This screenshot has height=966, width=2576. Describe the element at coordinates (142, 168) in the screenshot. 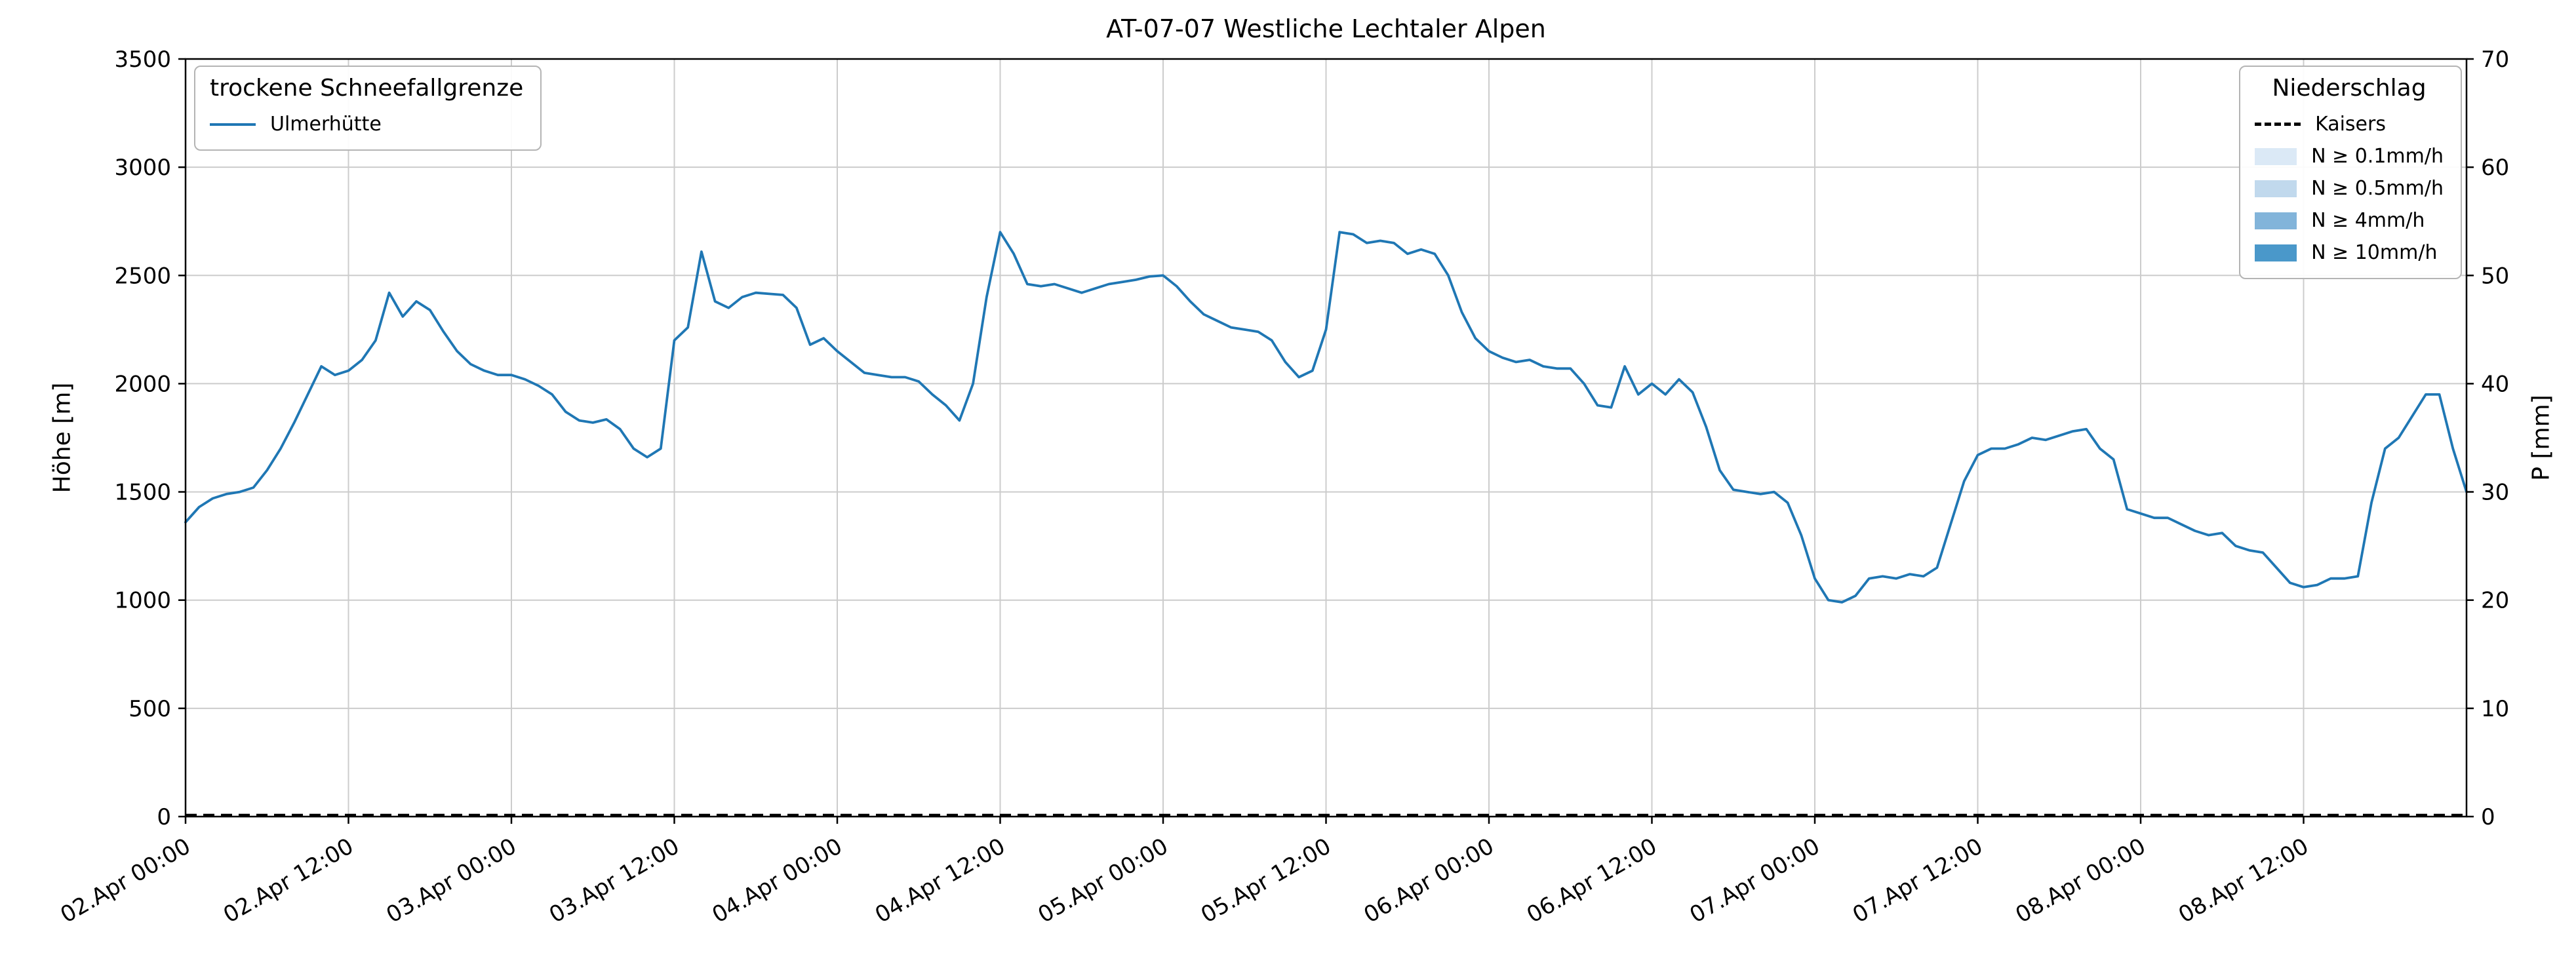

I see `y-tick-label-left: 3000` at that location.